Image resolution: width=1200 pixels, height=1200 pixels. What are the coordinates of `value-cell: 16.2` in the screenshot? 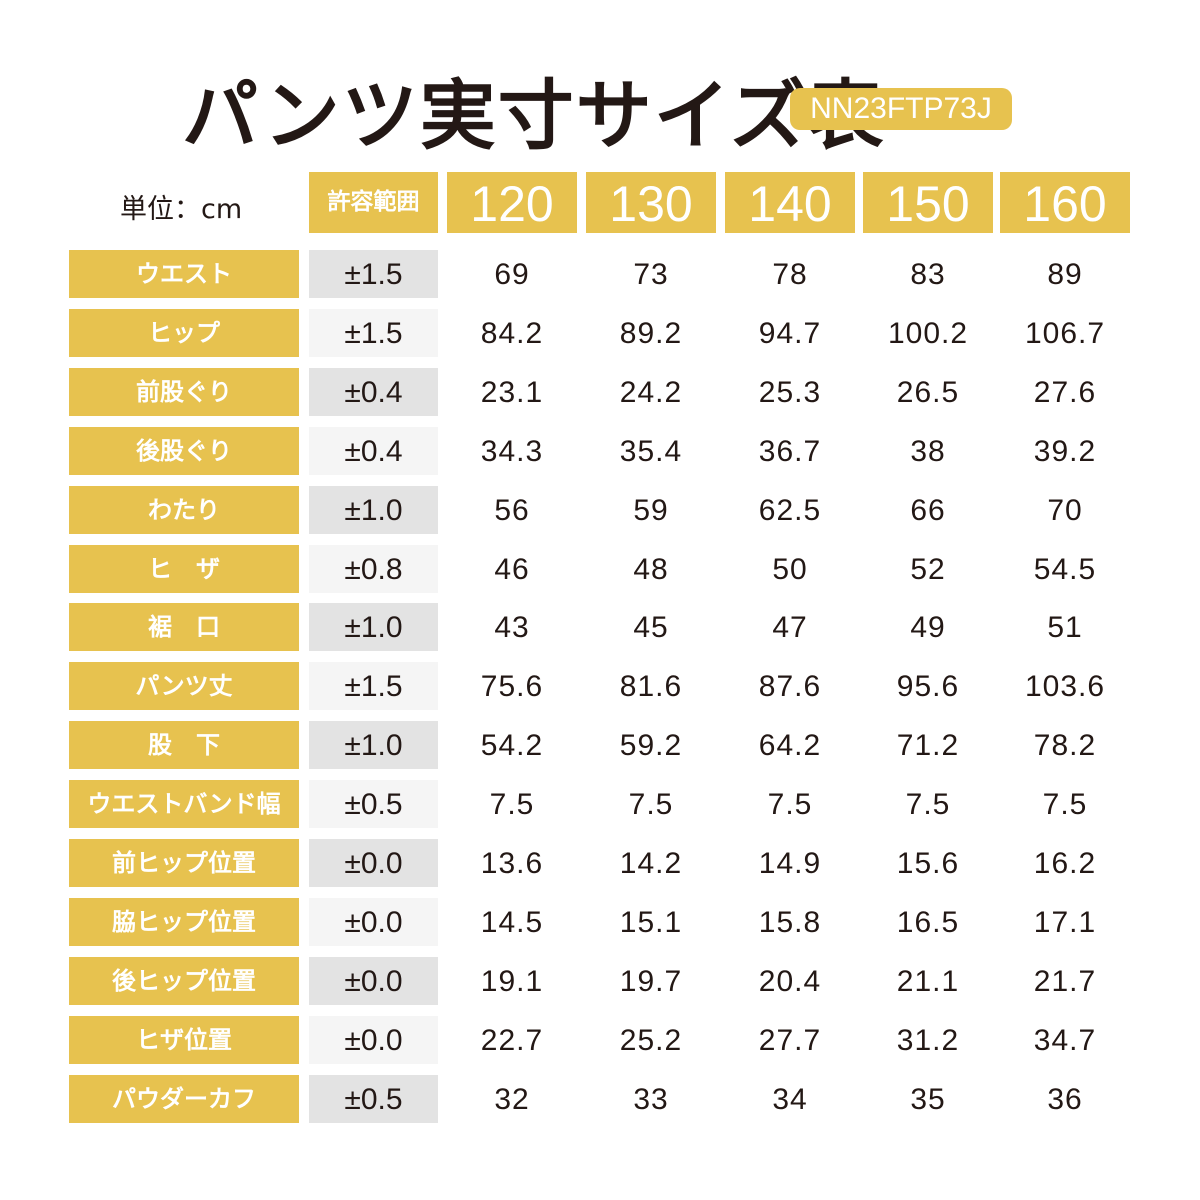 It's located at (1065, 863).